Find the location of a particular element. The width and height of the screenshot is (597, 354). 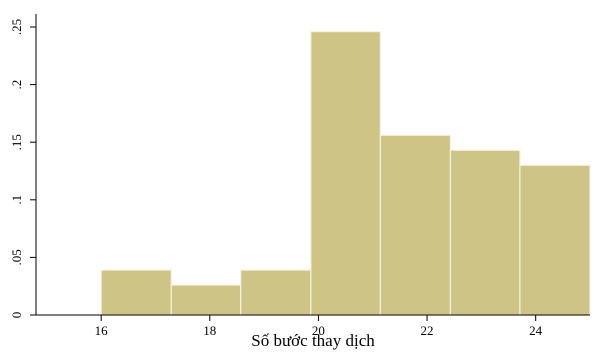

x-tick-label: 22 is located at coordinates (427, 330).